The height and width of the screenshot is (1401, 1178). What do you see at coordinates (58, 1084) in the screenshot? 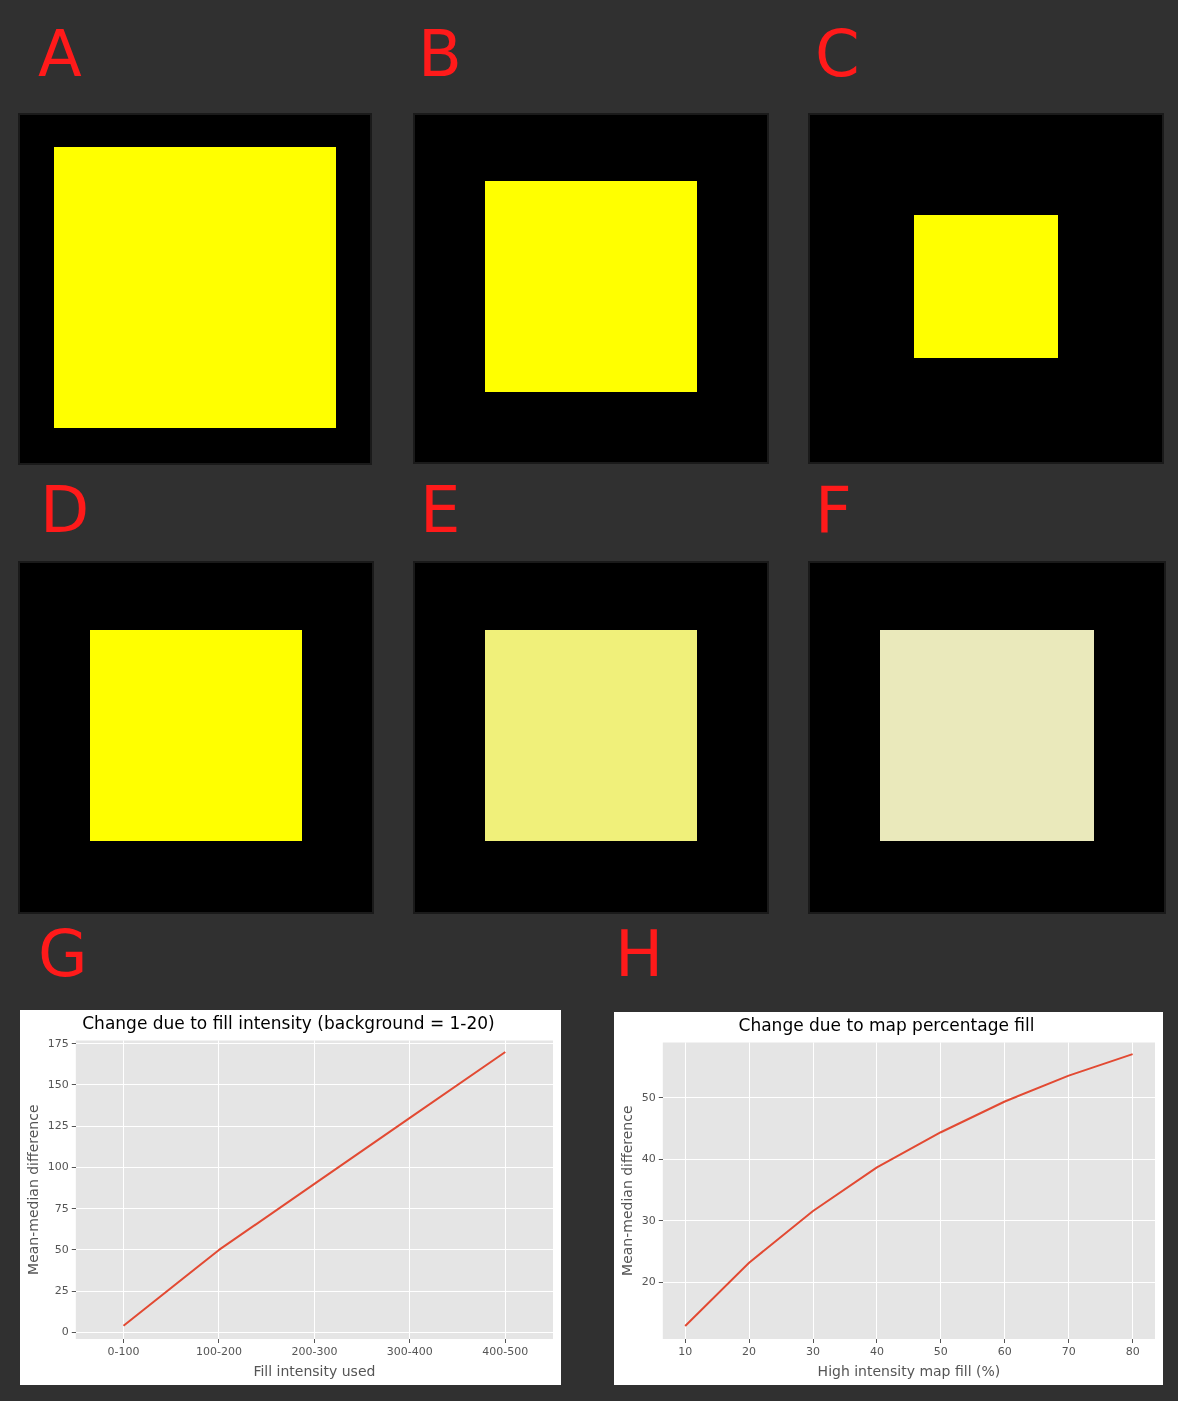
I see `y-tick-label: 150` at bounding box center [58, 1084].